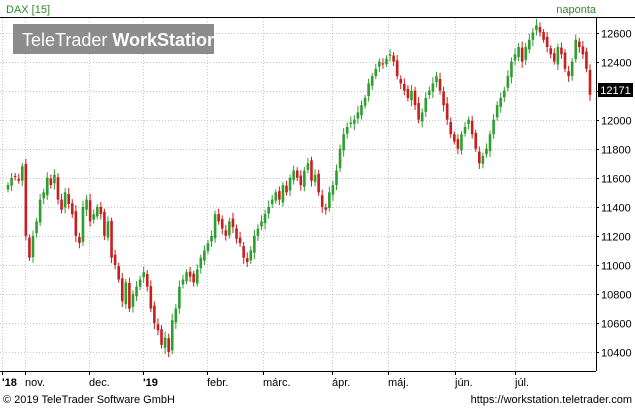 The image size is (635, 408). Describe the element at coordinates (576, 10) in the screenshot. I see `interval-label: naponta` at that location.